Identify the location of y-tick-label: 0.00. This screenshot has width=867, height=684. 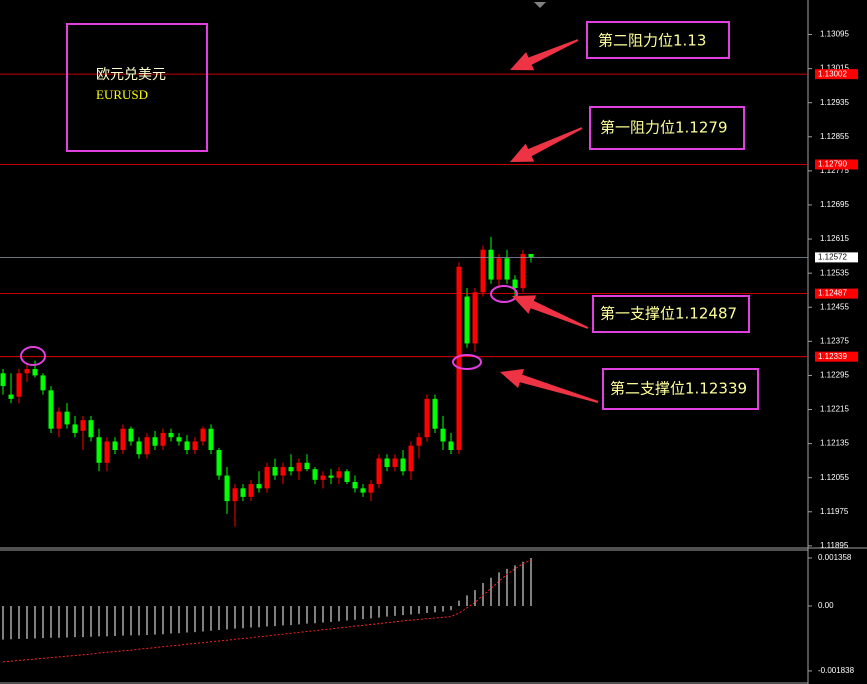
(826, 605).